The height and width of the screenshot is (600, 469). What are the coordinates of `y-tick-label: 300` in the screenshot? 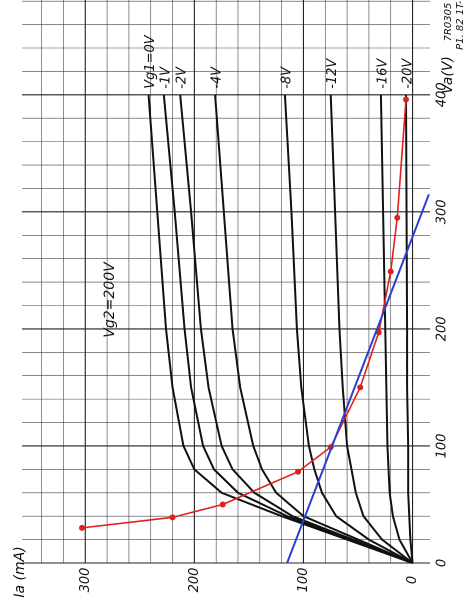 It's located at (85, 580).